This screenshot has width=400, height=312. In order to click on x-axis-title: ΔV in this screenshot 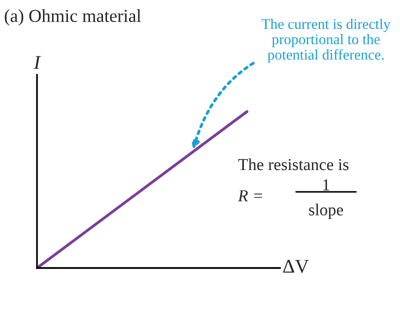, I will do `click(296, 266)`.